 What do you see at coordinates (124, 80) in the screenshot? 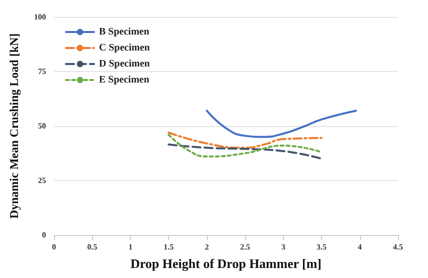
I see `legend-label: E Specimen` at bounding box center [124, 80].